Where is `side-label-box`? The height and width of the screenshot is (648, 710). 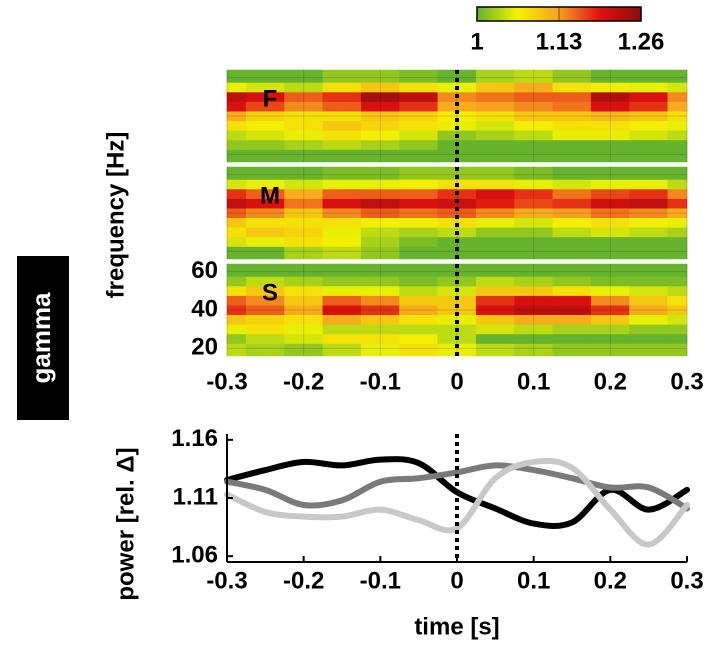
side-label-box is located at coordinates (43, 338).